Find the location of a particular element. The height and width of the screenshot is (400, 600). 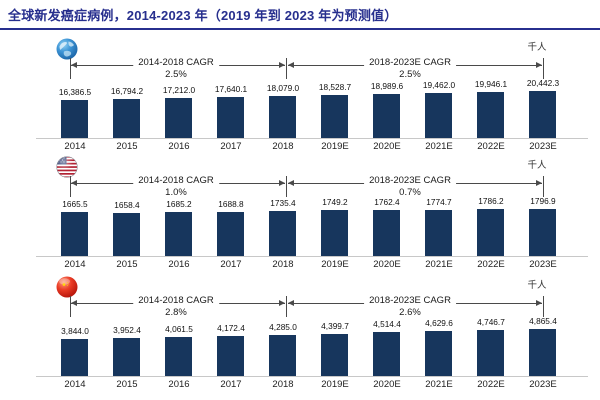

cagr-right-annotation: 2018-2023E CAGR 0.7% is located at coordinates (410, 187).